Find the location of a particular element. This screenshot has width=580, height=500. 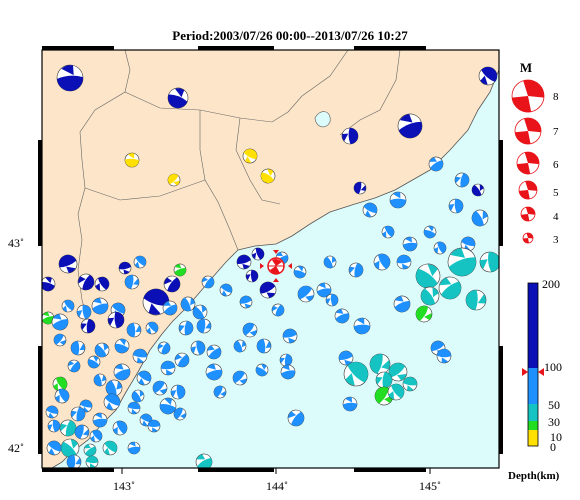

magnitude-label: 4 is located at coordinates (556, 217).